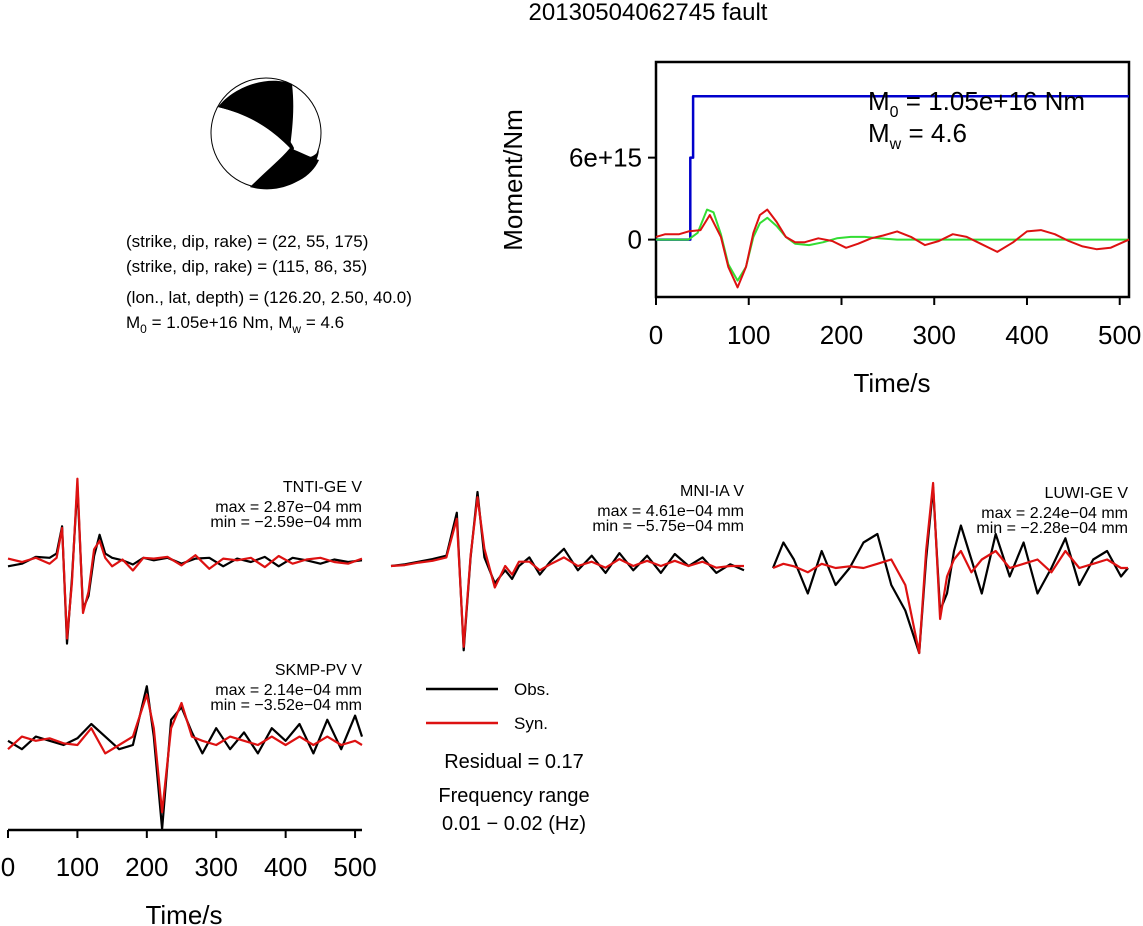 The height and width of the screenshot is (926, 1143). What do you see at coordinates (246, 266) in the screenshot?
I see `plane-2-text: (strike, dip, rake) = (115, 86, 35)` at bounding box center [246, 266].